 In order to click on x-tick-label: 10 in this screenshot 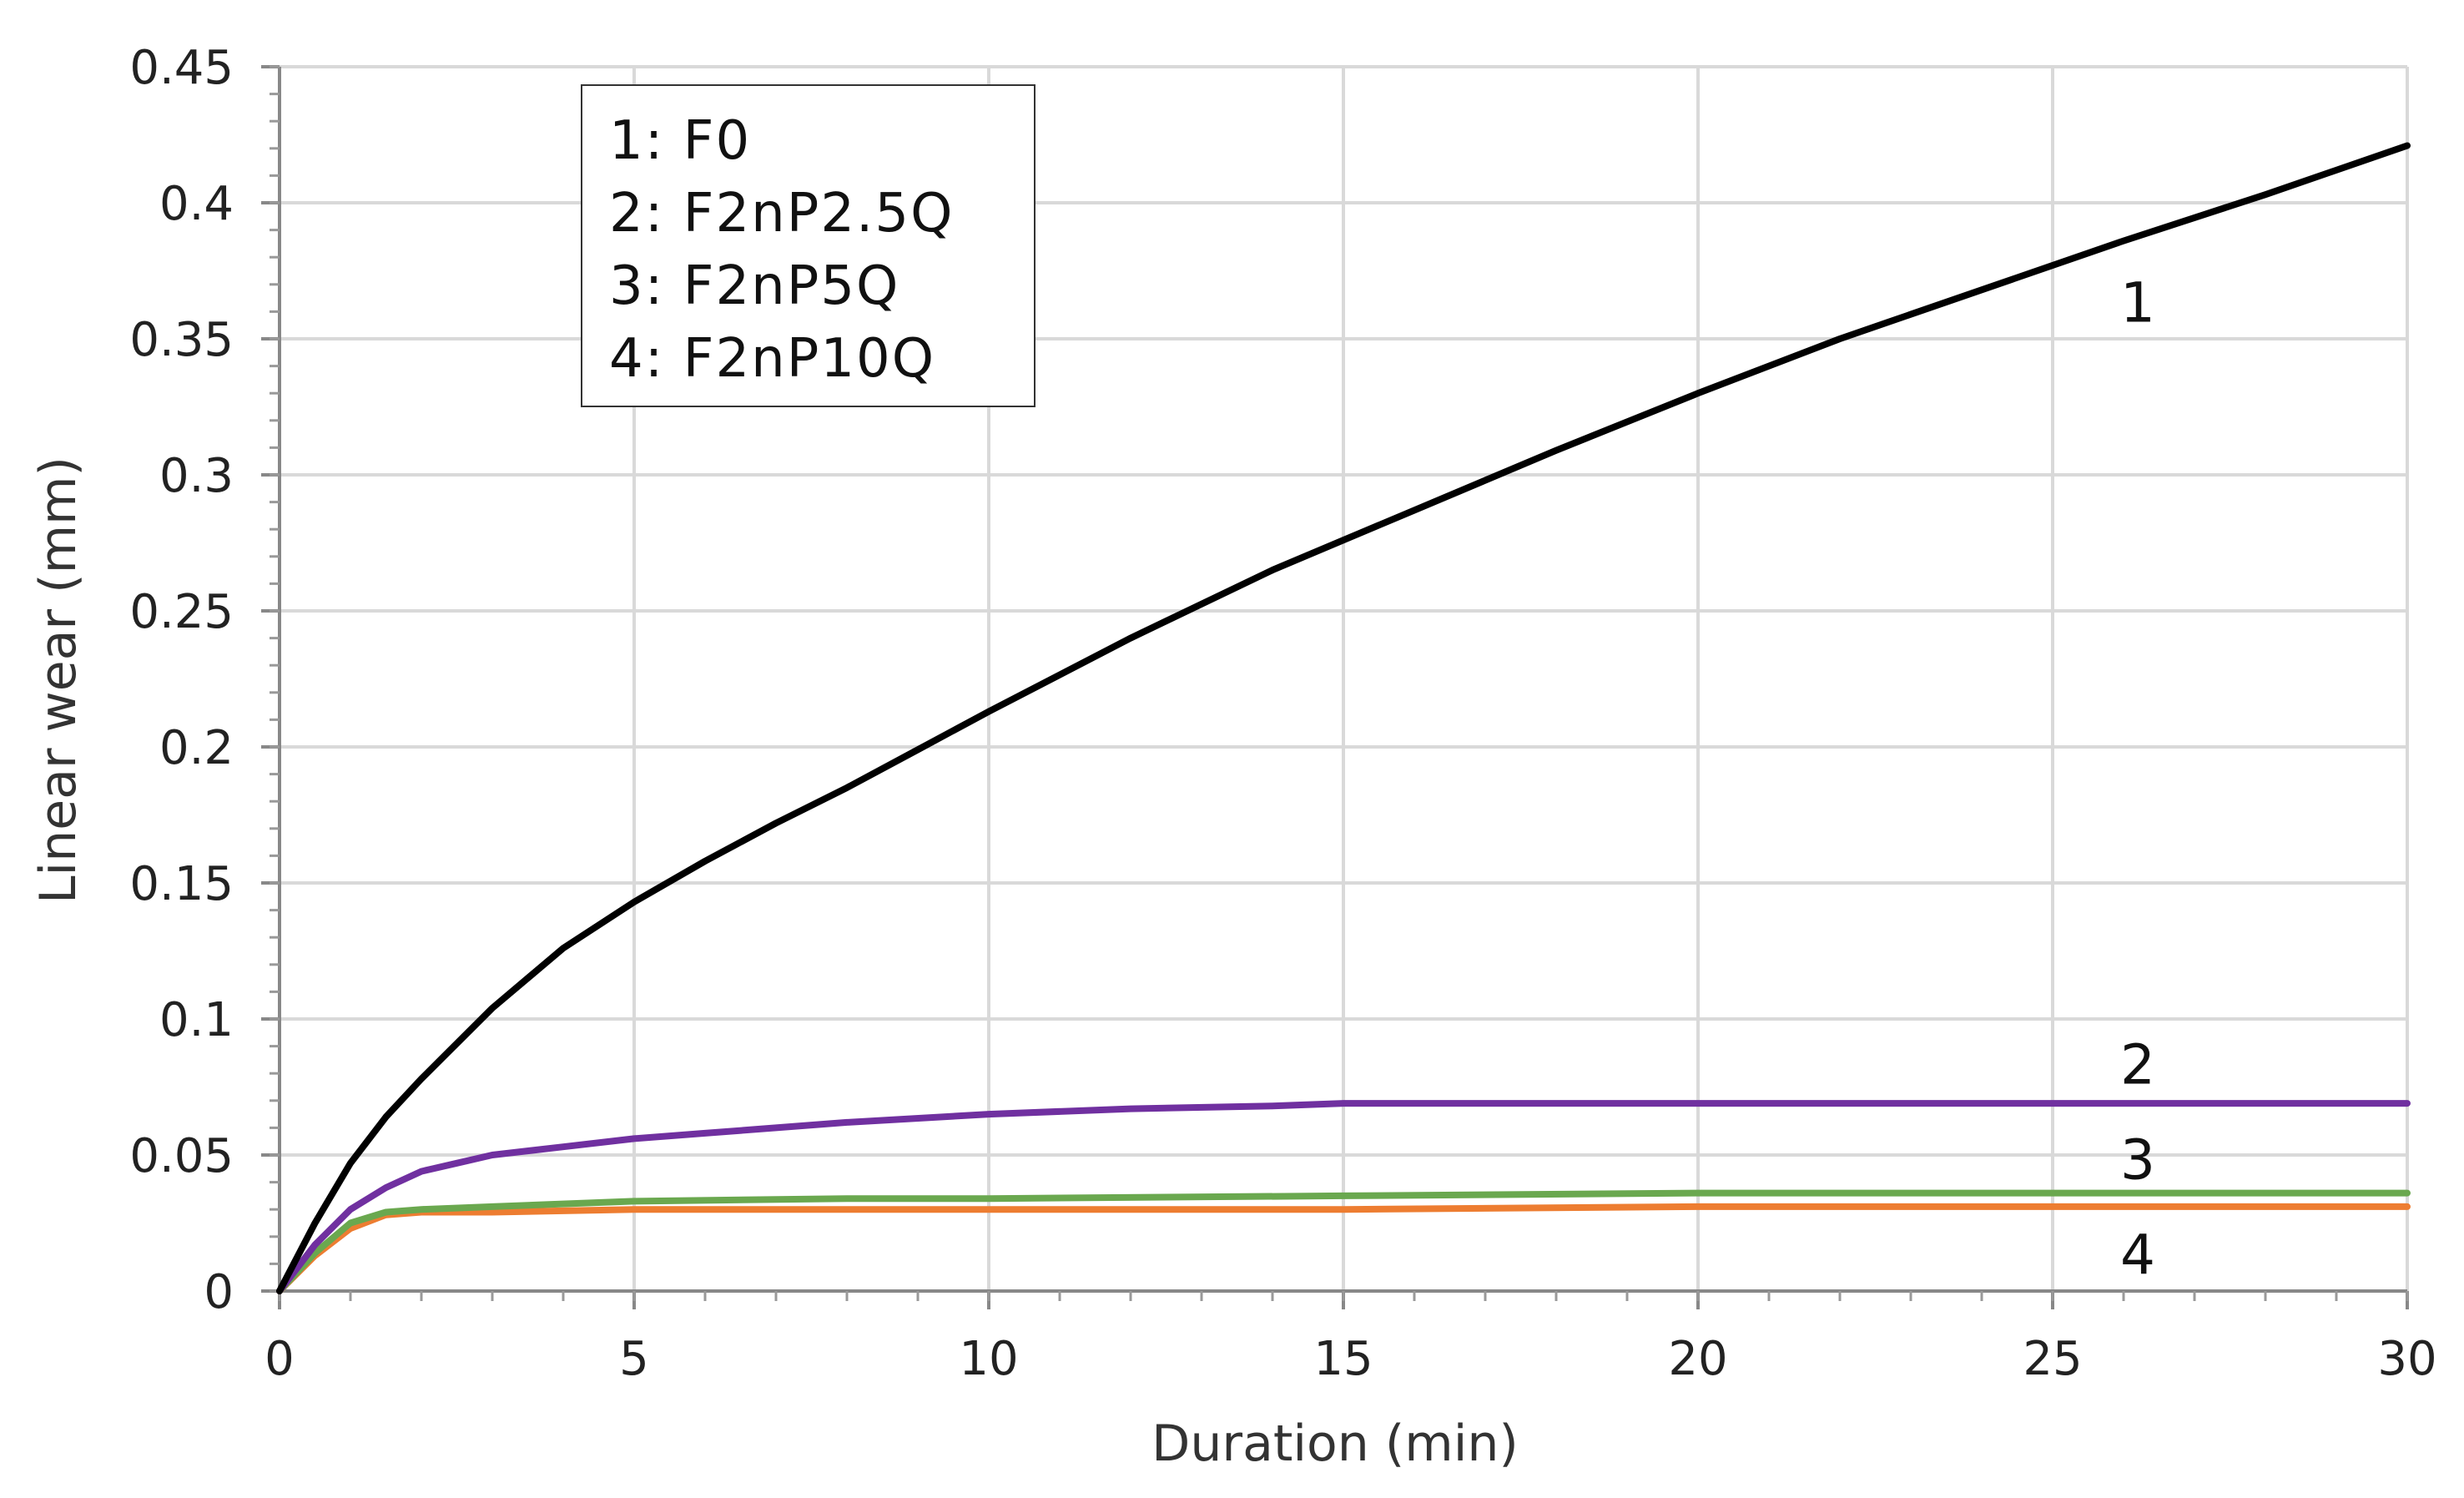, I will do `click(988, 1359)`.